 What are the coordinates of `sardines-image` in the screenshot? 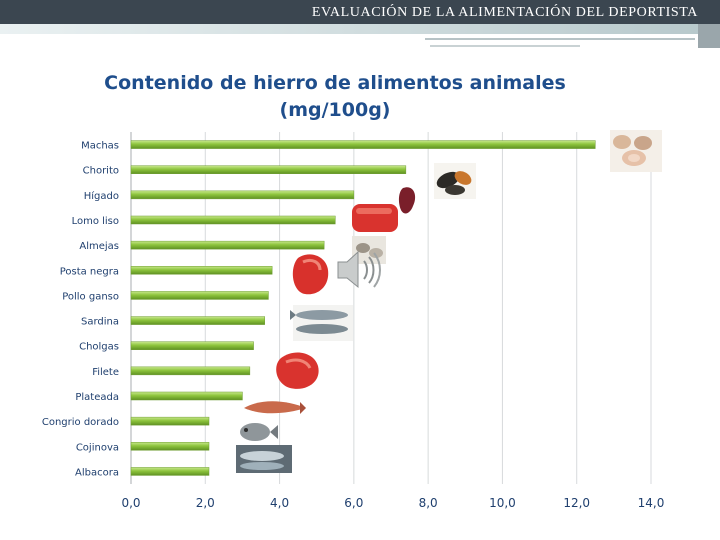 It's located at (321, 323).